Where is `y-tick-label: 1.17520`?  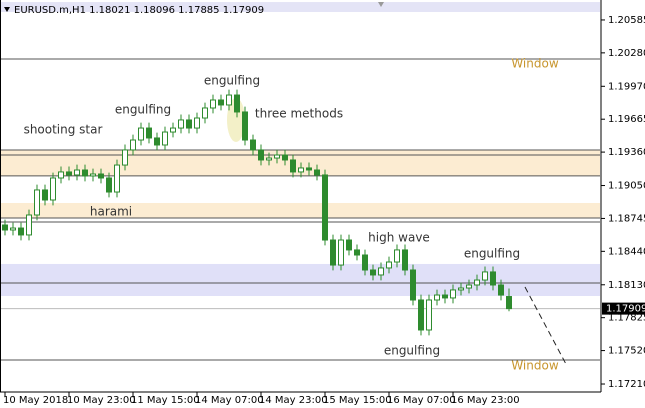
y-tick-label: 1.17520 is located at coordinates (626, 351).